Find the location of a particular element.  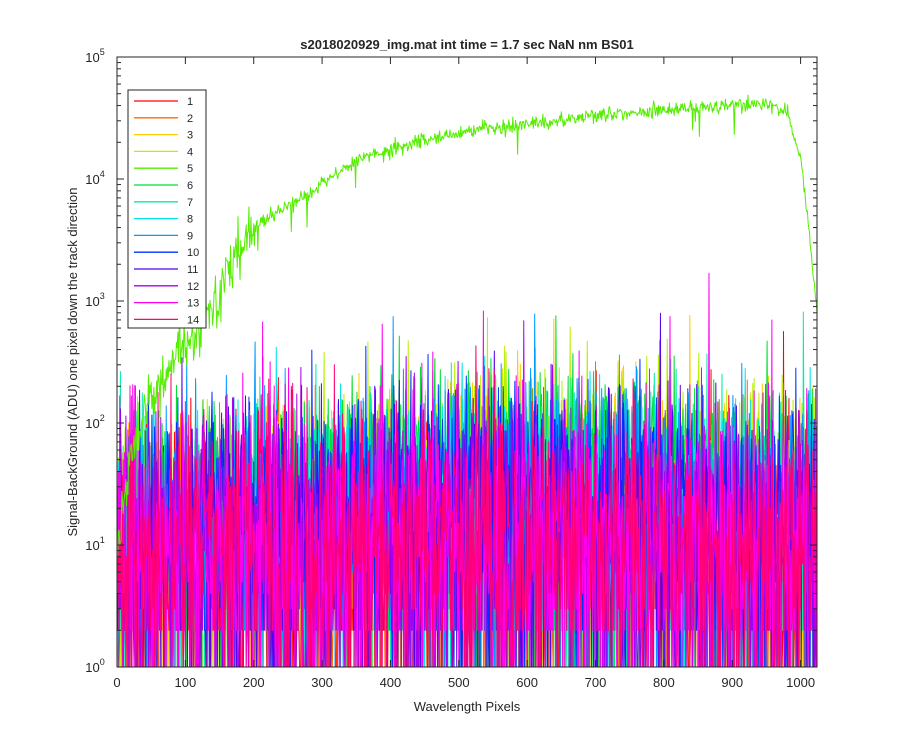

legend-entry-5: 5 is located at coordinates (163, 169).